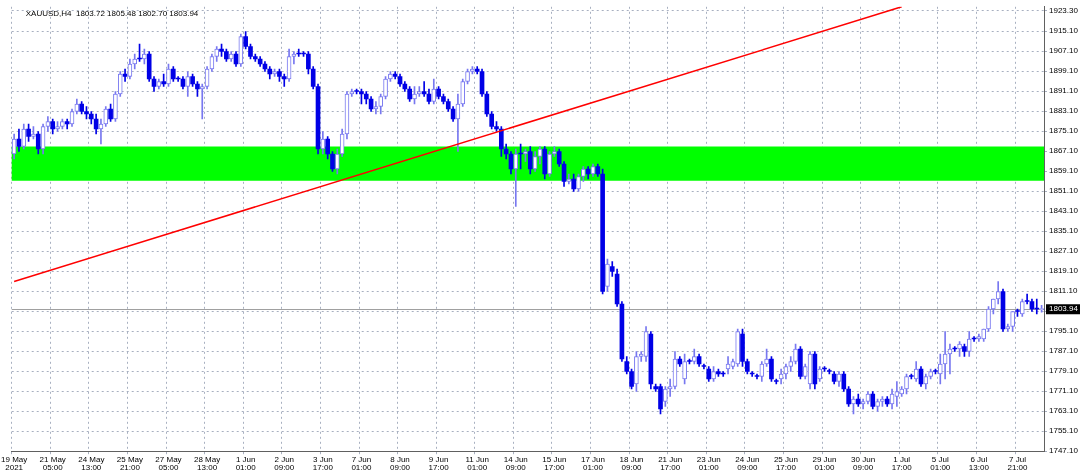 The height and width of the screenshot is (473, 1080). I want to click on x-tick-label: 9 Jun 17:00, so click(439, 463).